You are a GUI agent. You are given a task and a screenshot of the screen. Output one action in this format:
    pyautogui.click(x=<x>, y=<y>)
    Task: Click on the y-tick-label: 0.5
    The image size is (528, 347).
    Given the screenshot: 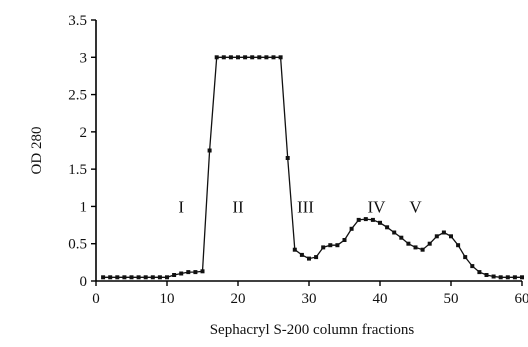 What is the action you would take?
    pyautogui.click(x=77, y=245)
    